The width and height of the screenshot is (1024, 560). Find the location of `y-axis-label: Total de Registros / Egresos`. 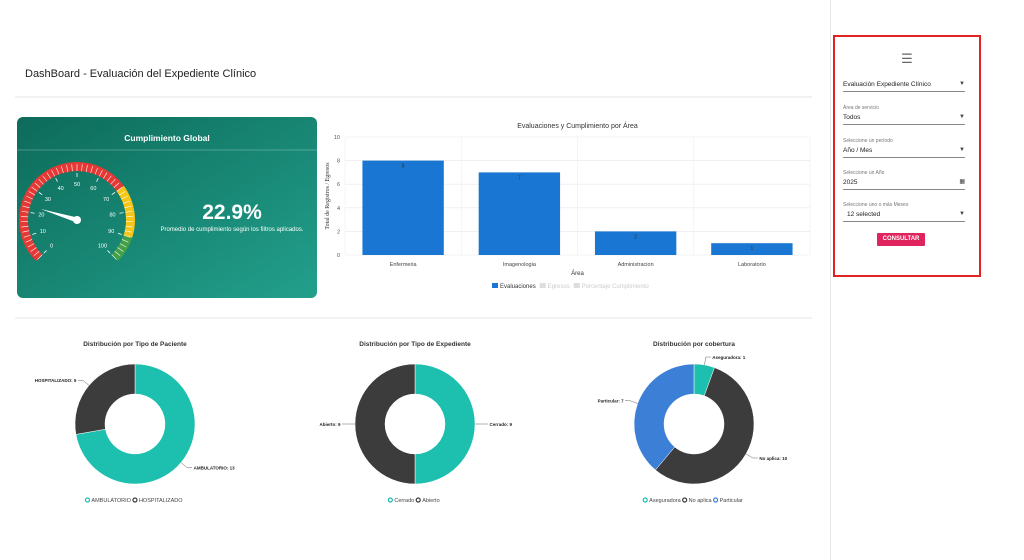

y-axis-label: Total de Registros / Egresos is located at coordinates (328, 196).